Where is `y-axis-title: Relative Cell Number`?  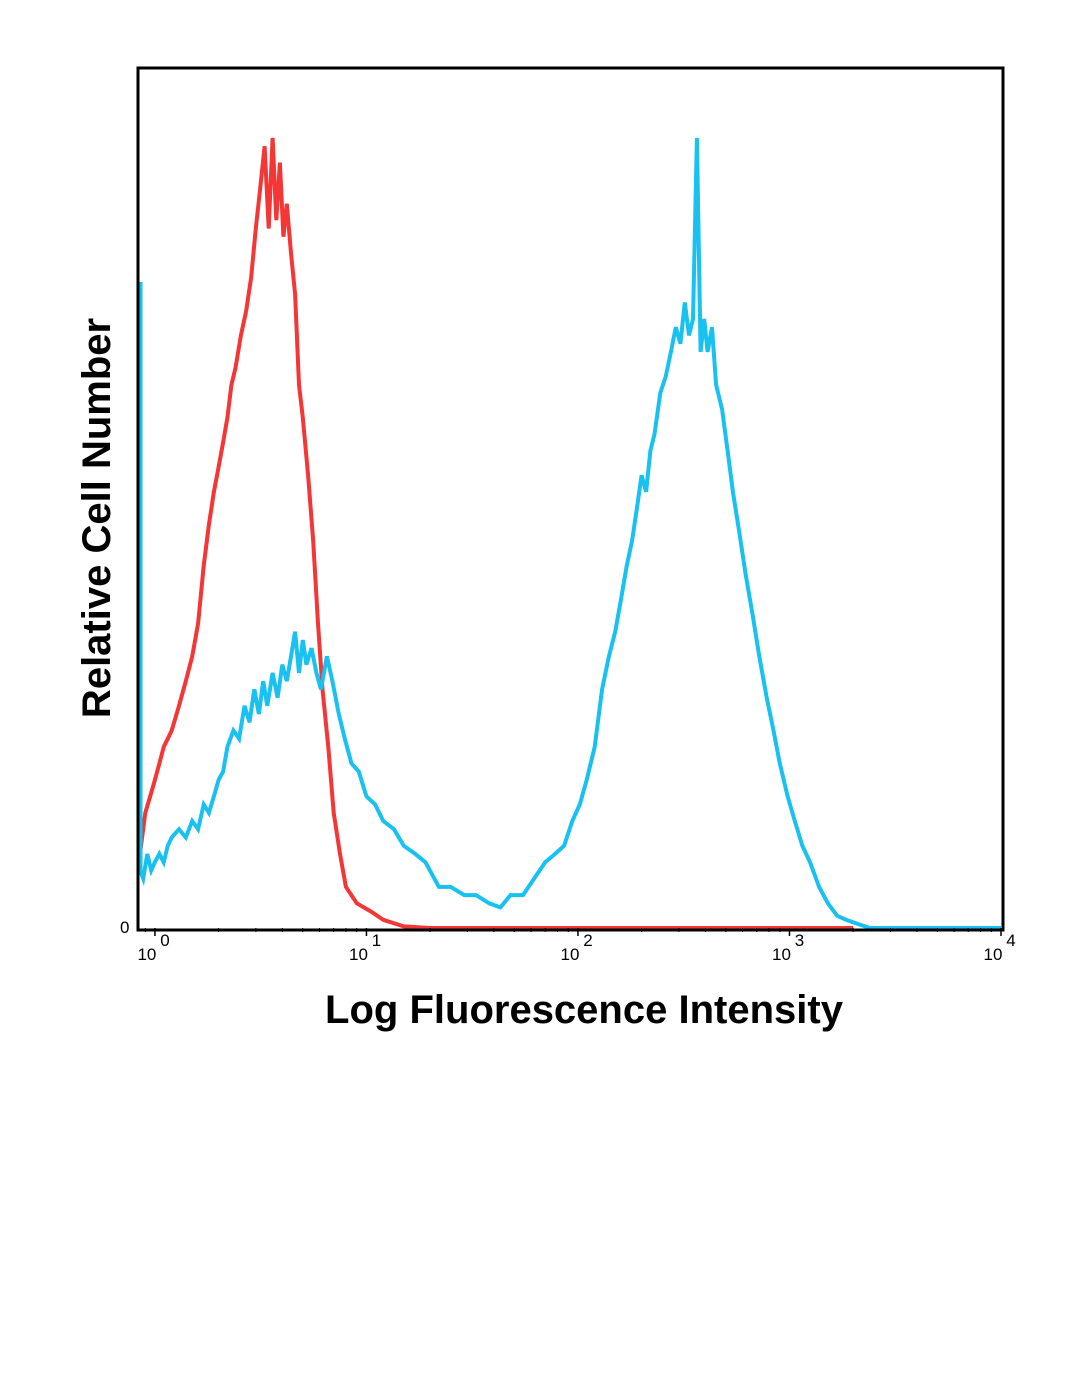 y-axis-title: Relative Cell Number is located at coordinates (97, 518).